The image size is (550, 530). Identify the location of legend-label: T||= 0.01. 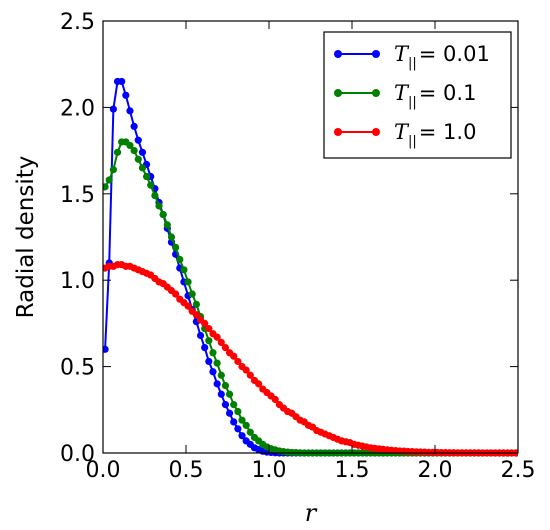
(442, 56).